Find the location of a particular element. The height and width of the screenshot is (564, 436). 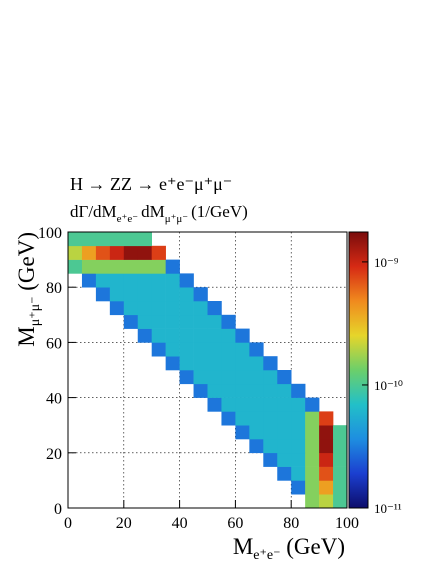

subtitle-part: dM is located at coordinates (153, 211).